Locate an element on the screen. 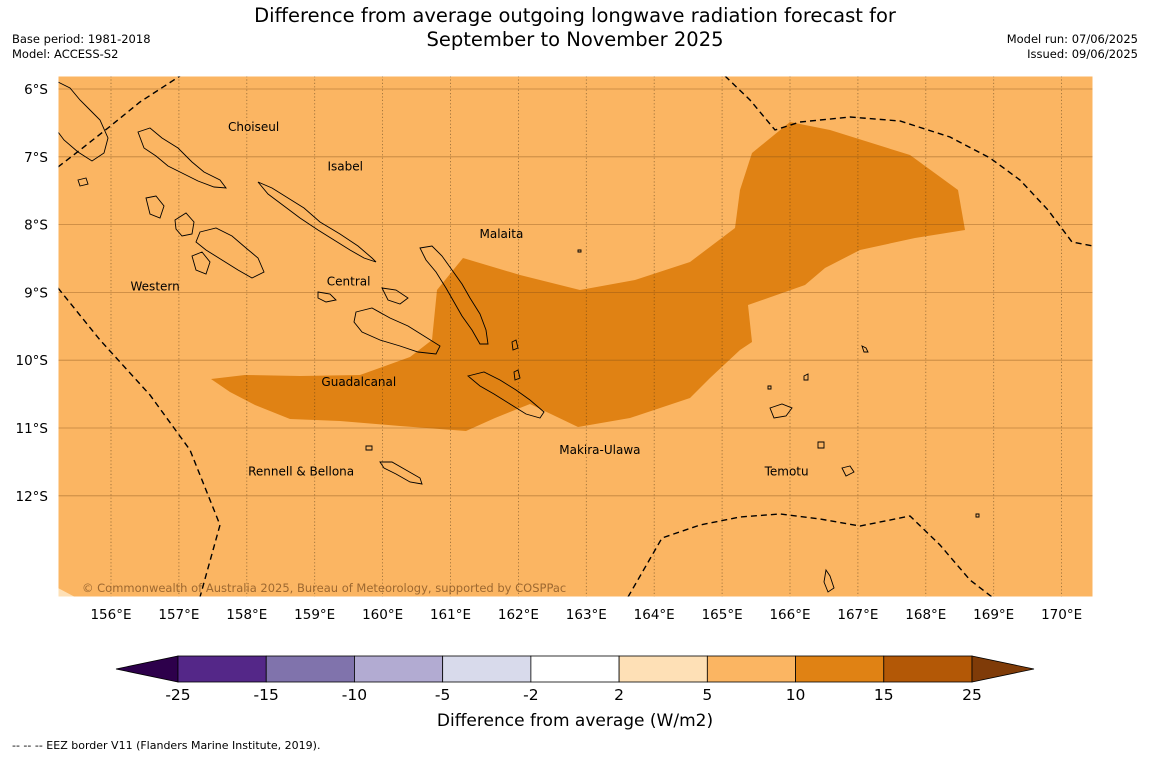 Image resolution: width=1150 pixels, height=758 pixels. lon-label: 156°E is located at coordinates (110, 615).